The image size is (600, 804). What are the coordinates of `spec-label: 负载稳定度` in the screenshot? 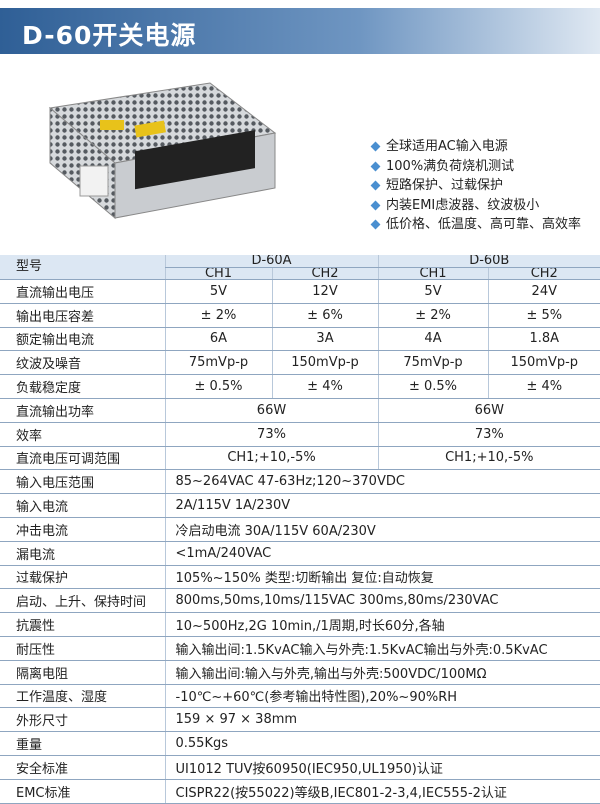 It's located at (82, 386).